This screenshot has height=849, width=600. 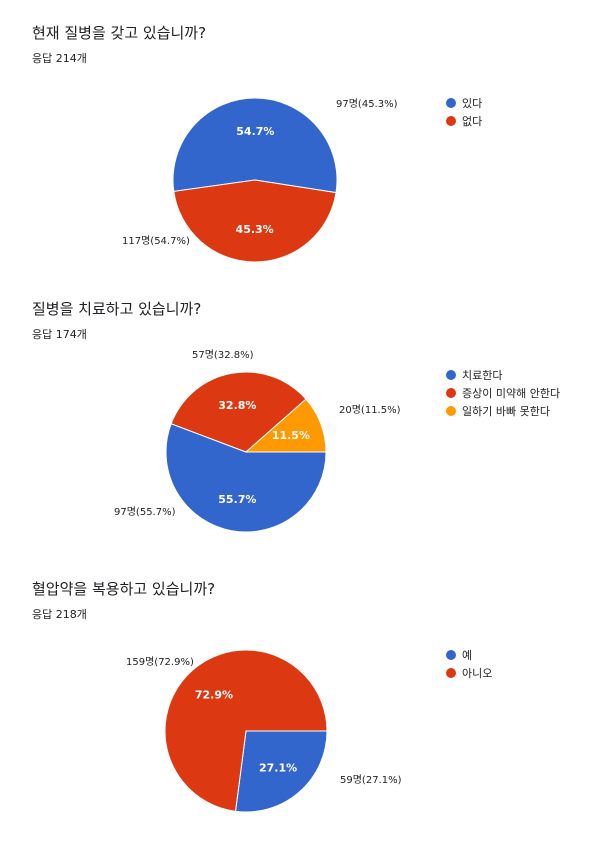 I want to click on legend-label: 일하기 바빠 못한다, so click(x=506, y=411).